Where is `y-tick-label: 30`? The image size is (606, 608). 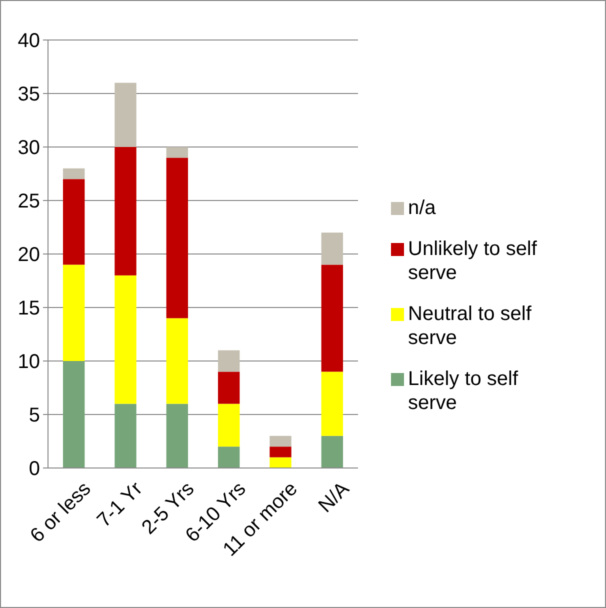 y-tick-label: 30 is located at coordinates (29, 148).